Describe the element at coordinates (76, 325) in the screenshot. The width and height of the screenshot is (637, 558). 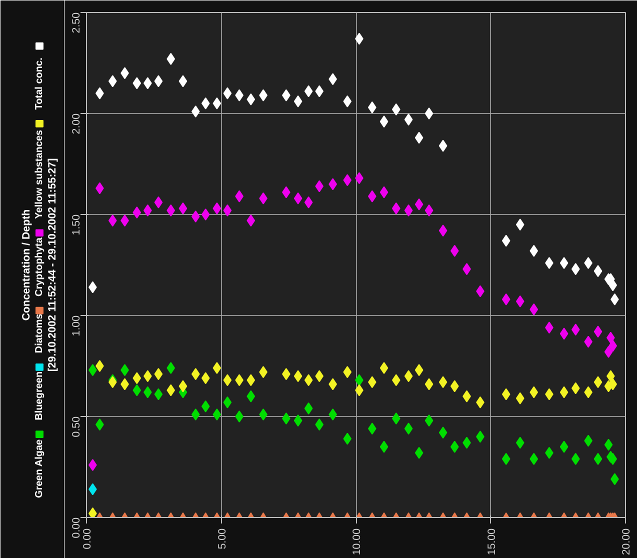
I see `y-tick-label: 1.00` at that location.